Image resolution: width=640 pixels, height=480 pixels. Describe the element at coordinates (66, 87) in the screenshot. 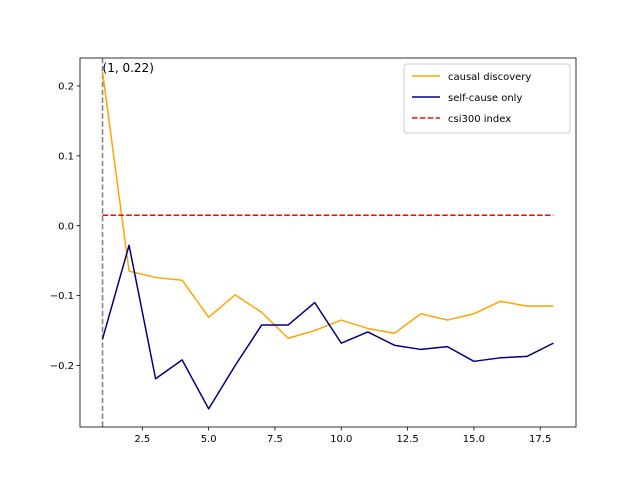

I see `y-tick-label: 0.2` at that location.